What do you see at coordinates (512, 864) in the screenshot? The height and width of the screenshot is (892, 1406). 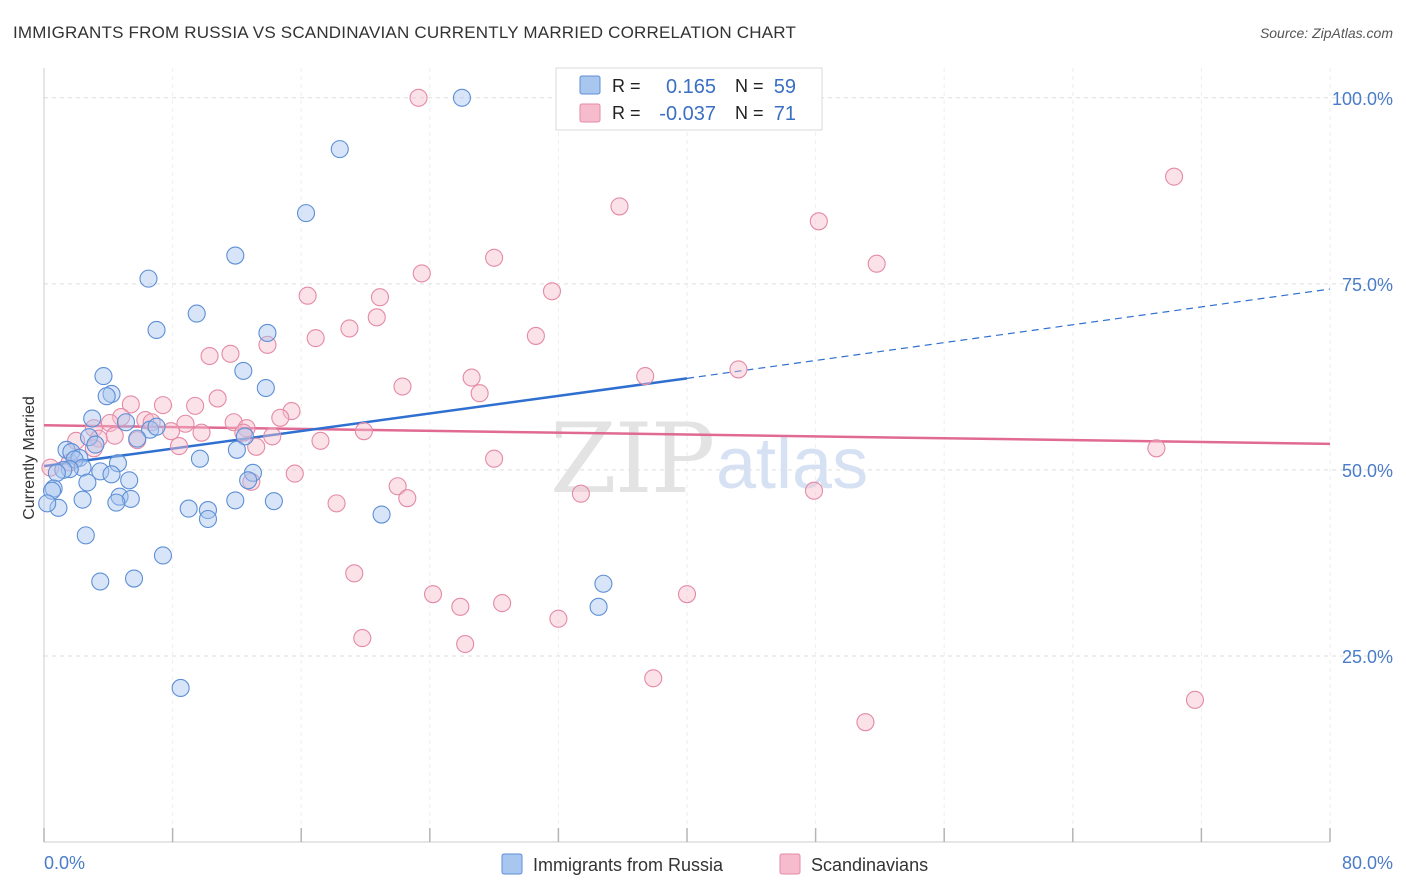 I see `series-legend-swatch-russia` at bounding box center [512, 864].